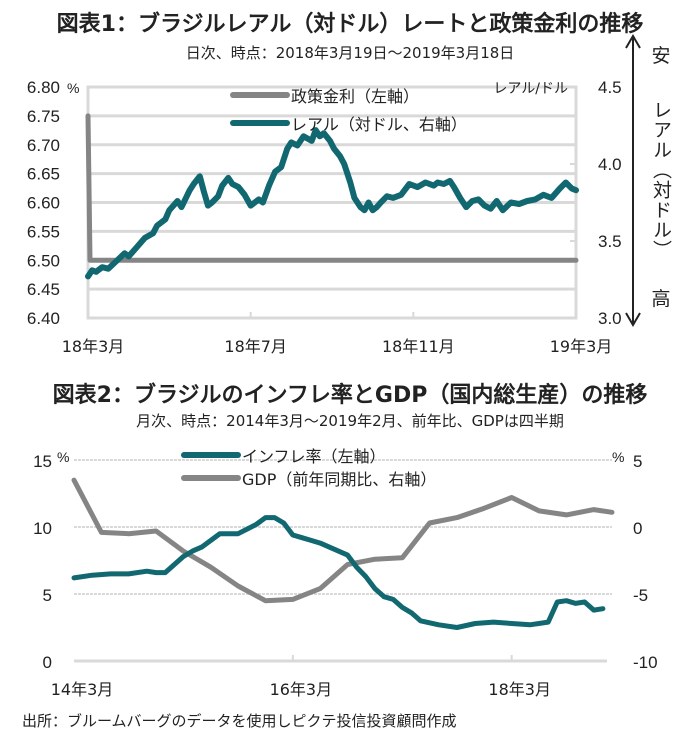 The width and height of the screenshot is (700, 747). I want to click on arrow-down-icon, so click(633, 319).